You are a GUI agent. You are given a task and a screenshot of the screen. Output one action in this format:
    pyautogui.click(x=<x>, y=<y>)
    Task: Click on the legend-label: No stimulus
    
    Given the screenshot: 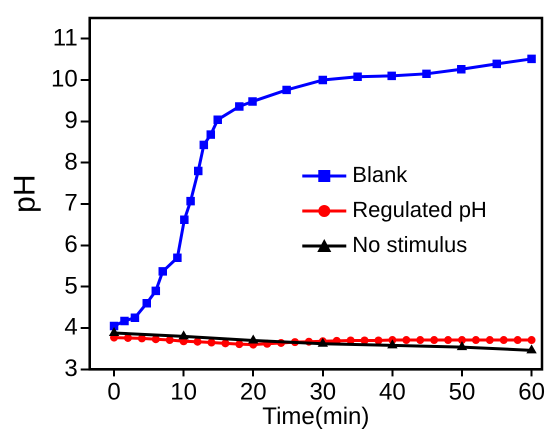 What is the action you would take?
    pyautogui.click(x=410, y=245)
    